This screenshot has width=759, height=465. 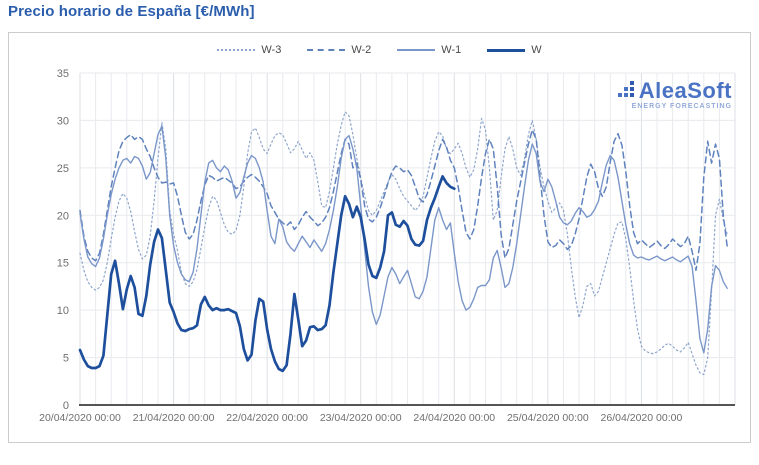 I want to click on legend-label: W-1, so click(x=451, y=50).